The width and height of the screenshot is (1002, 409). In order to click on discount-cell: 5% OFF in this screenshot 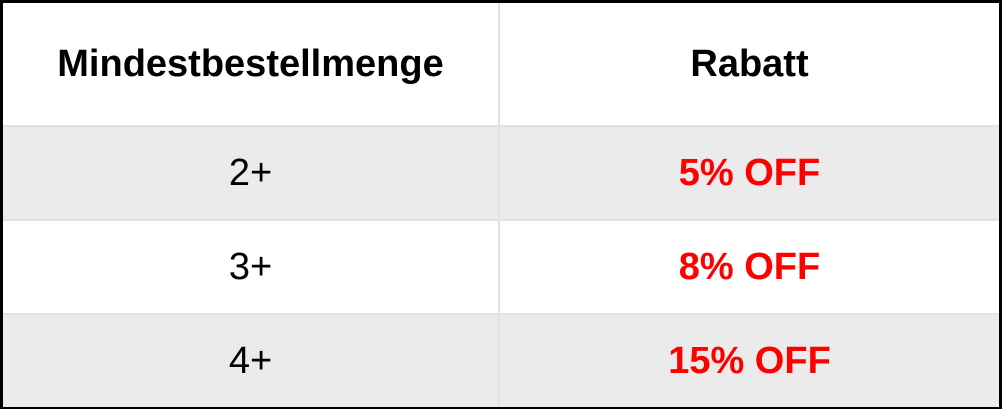, I will do `click(749, 172)`.